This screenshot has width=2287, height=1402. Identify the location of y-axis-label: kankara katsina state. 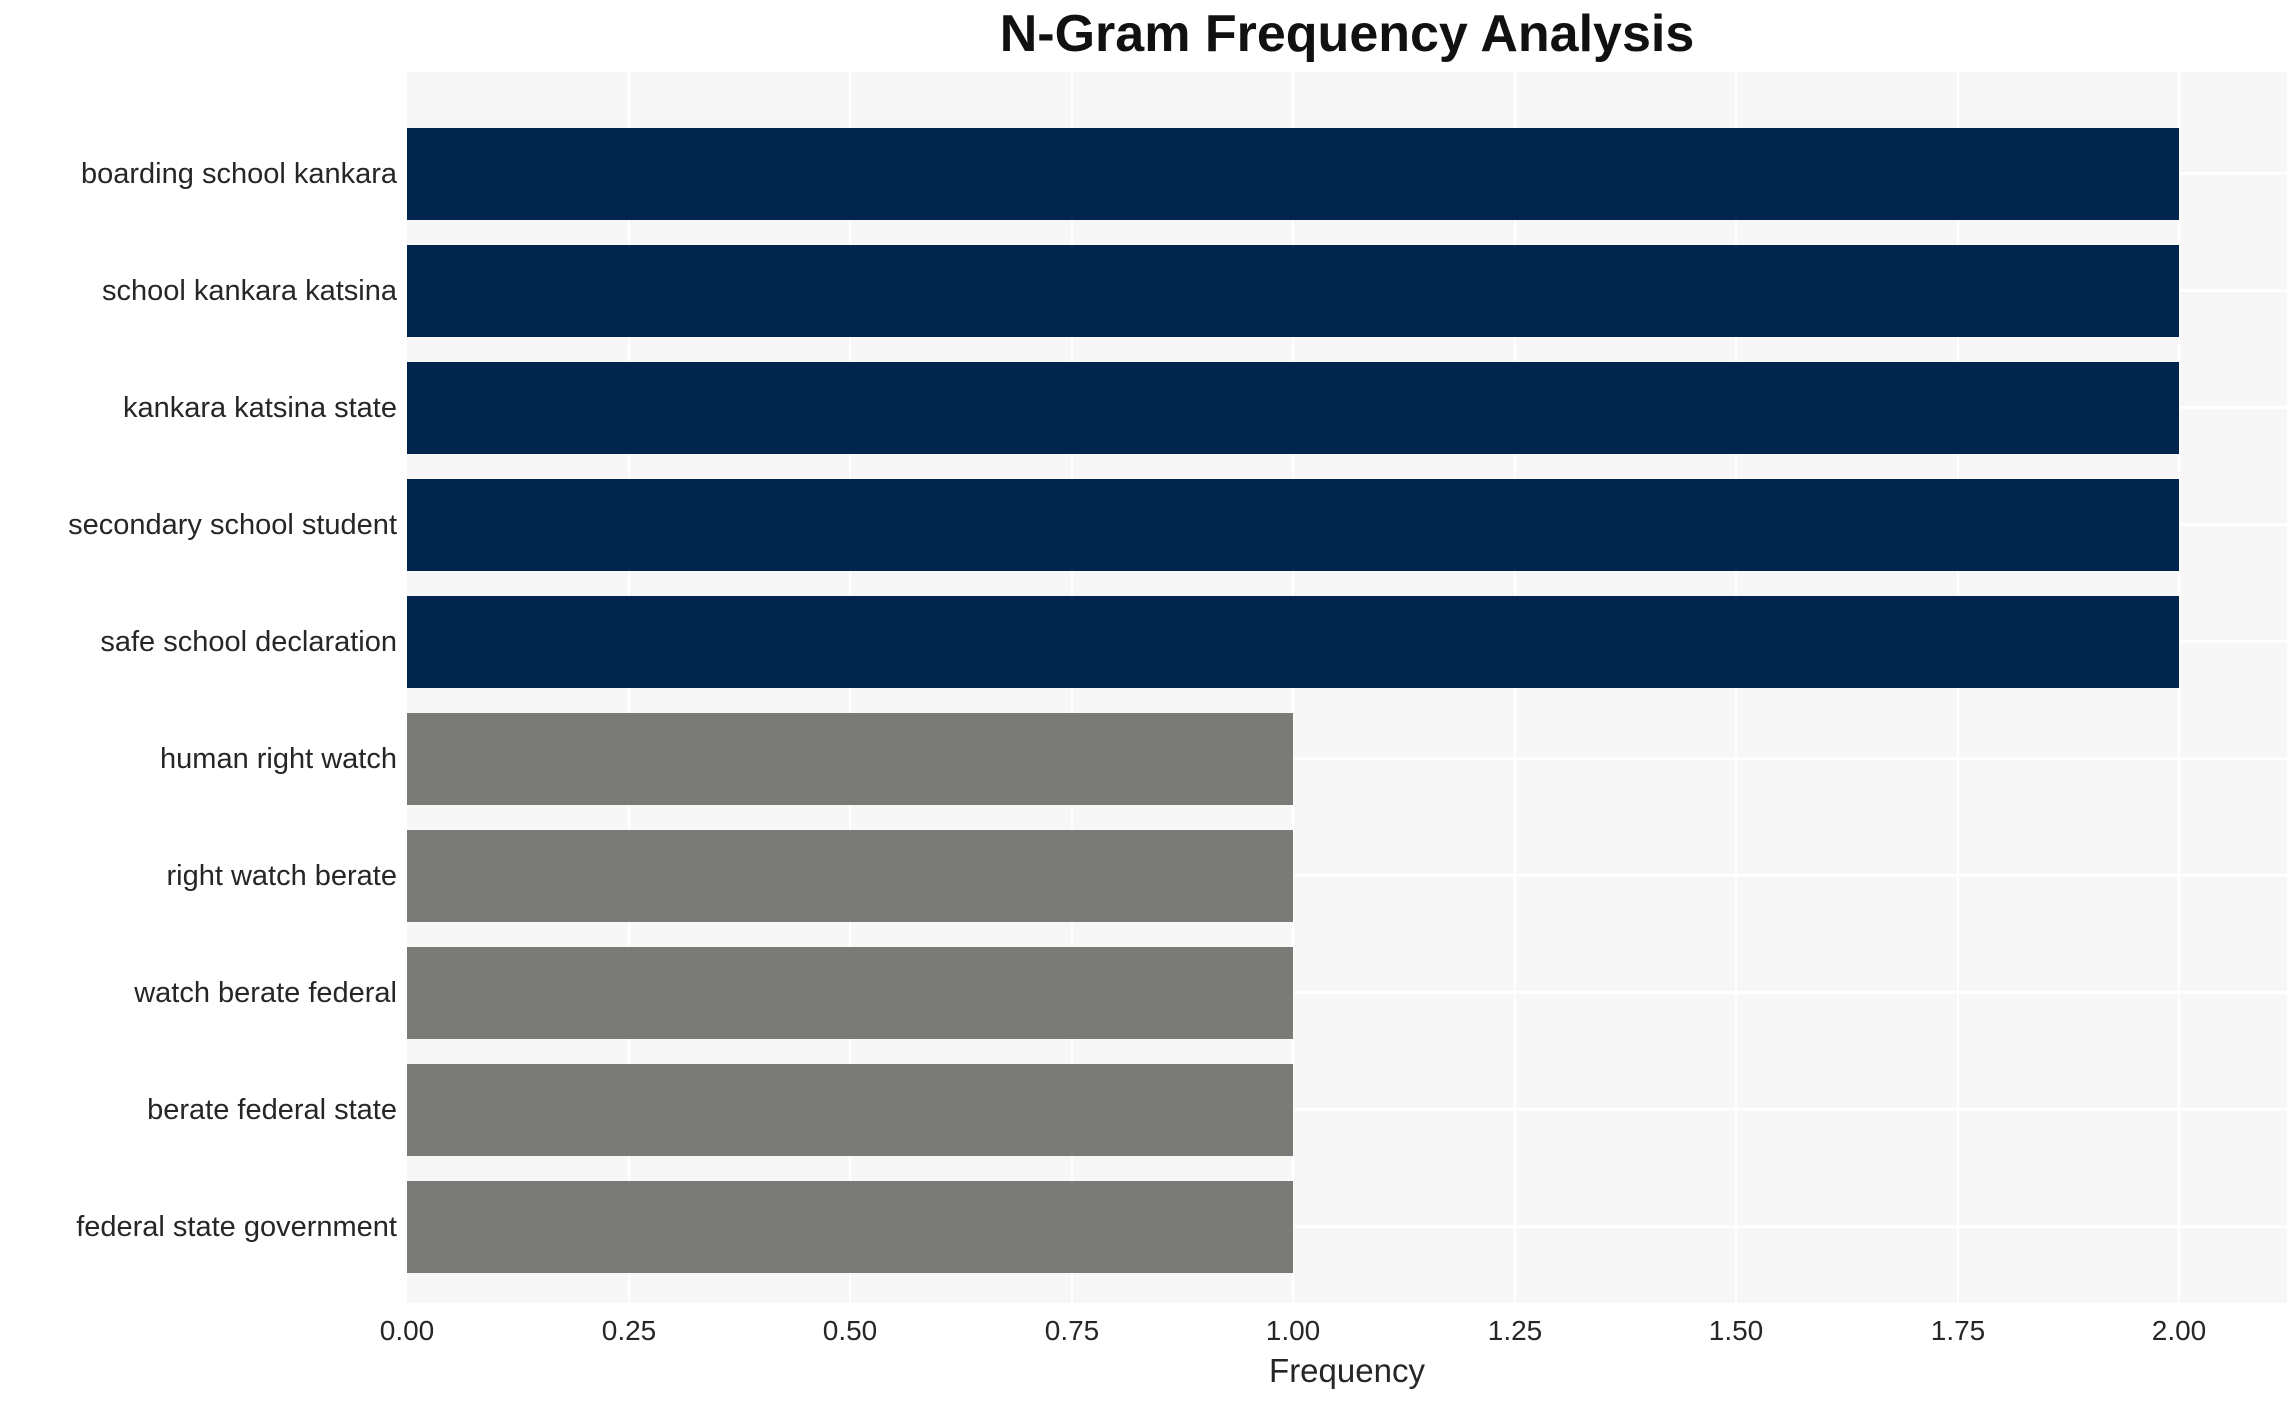
(259, 408).